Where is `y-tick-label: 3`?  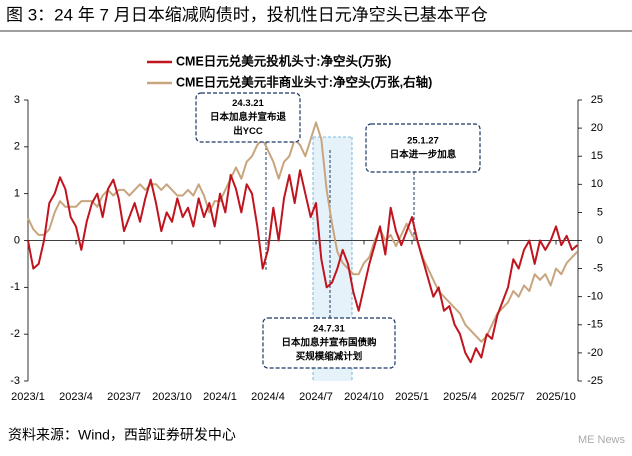
y-tick-label: 3 is located at coordinates (17, 100).